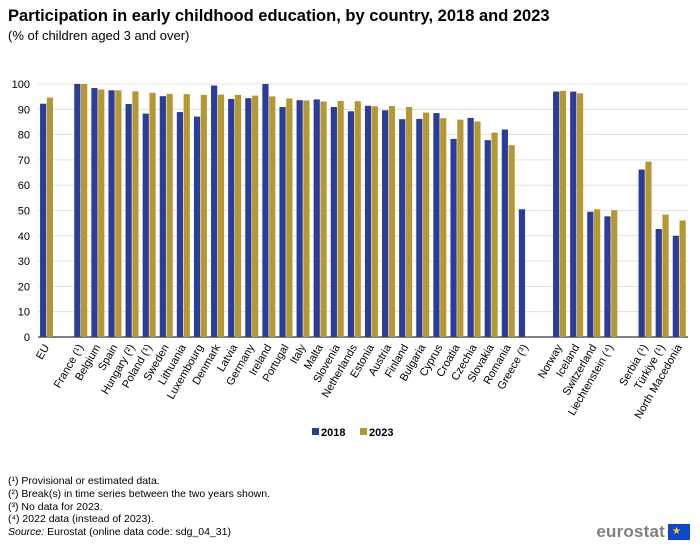 This screenshot has width=700, height=547. I want to click on legend-label: 2018, so click(333, 433).